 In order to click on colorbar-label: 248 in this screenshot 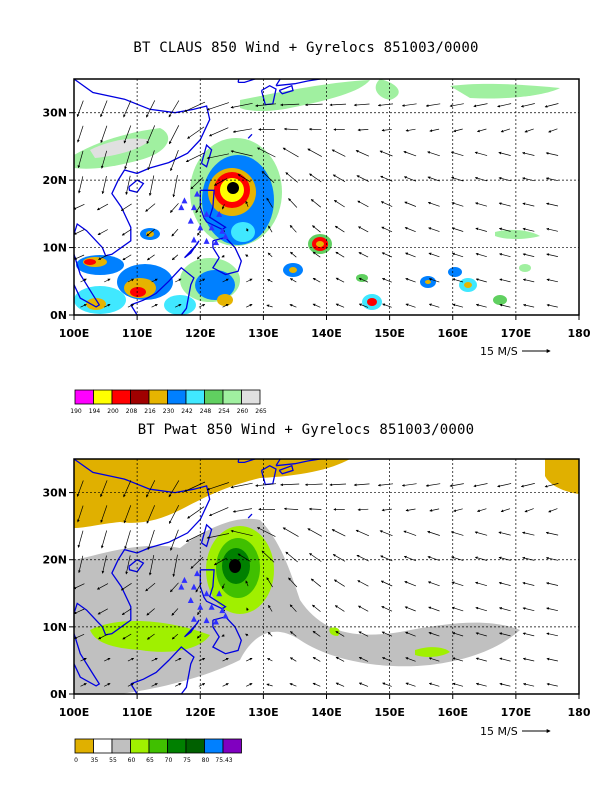, I will do `click(206, 411)`.